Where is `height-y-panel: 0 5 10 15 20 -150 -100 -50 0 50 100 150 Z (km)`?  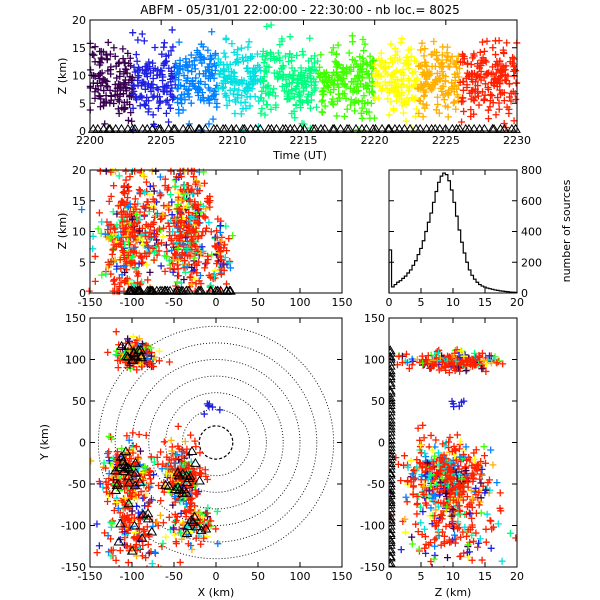 height-y-panel: 0 5 10 15 20 -150 -100 -50 0 50 100 150 Z (km) is located at coordinates (442, 455).